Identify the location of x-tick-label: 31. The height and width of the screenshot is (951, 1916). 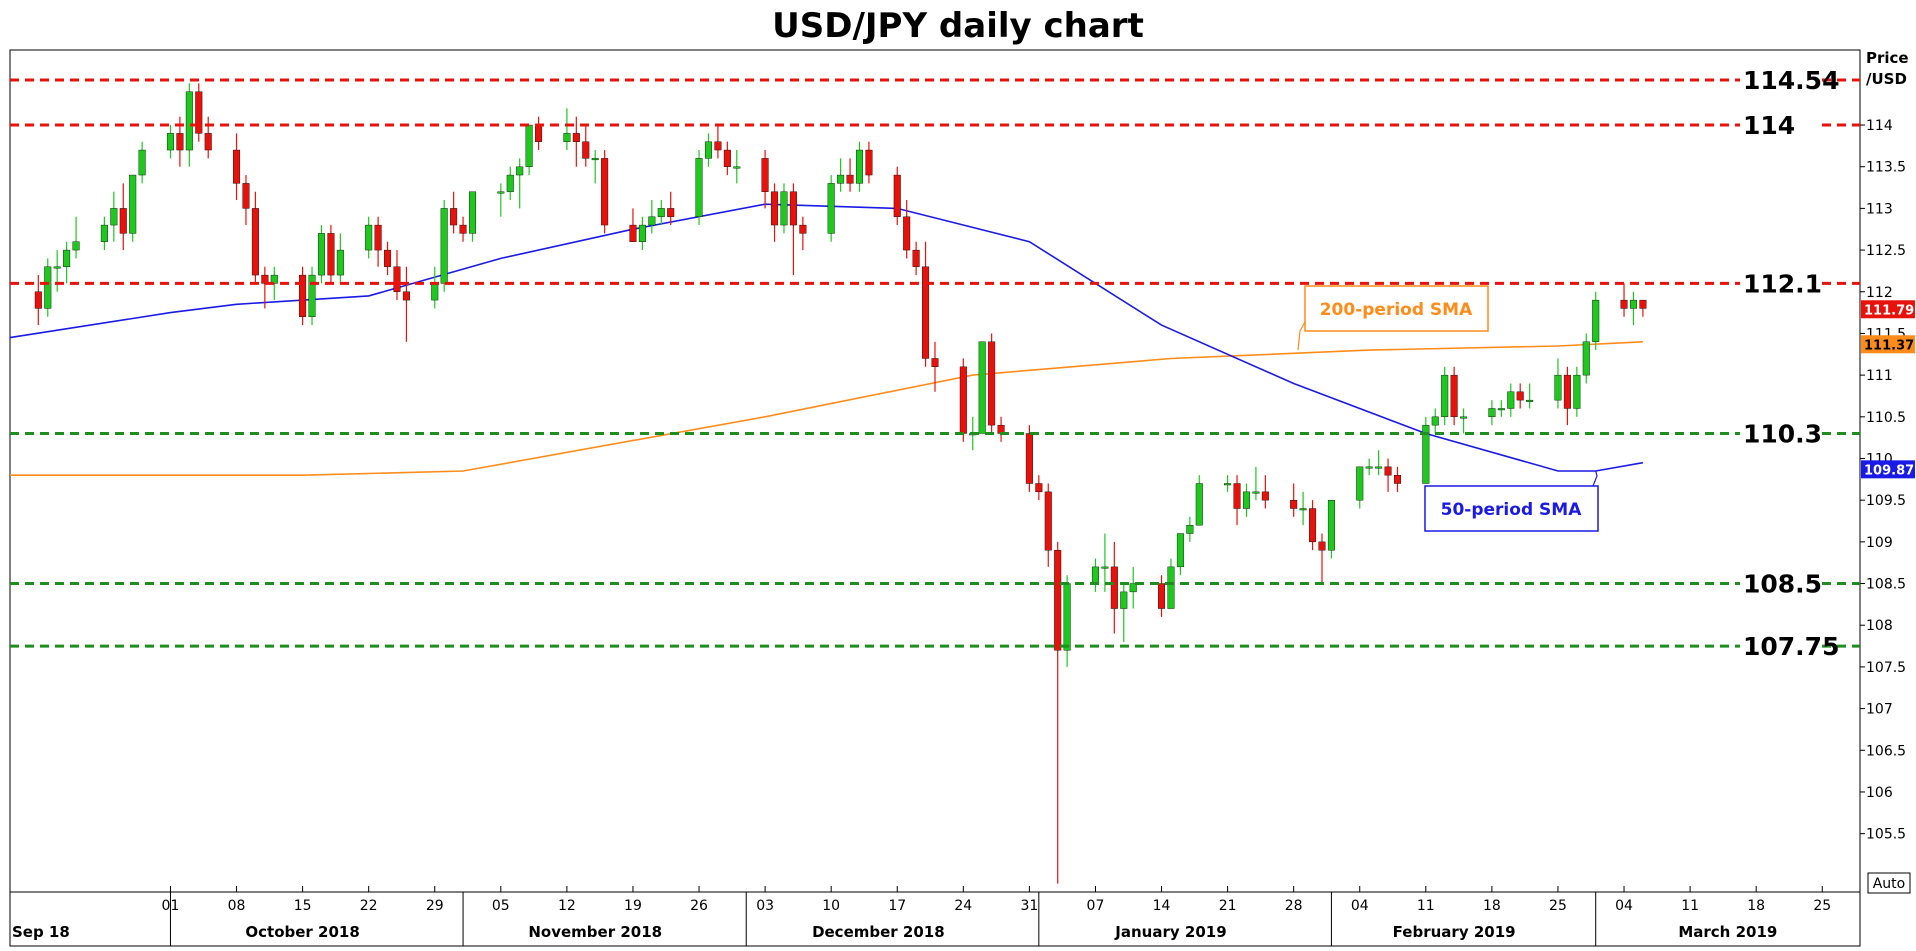
(1029, 906).